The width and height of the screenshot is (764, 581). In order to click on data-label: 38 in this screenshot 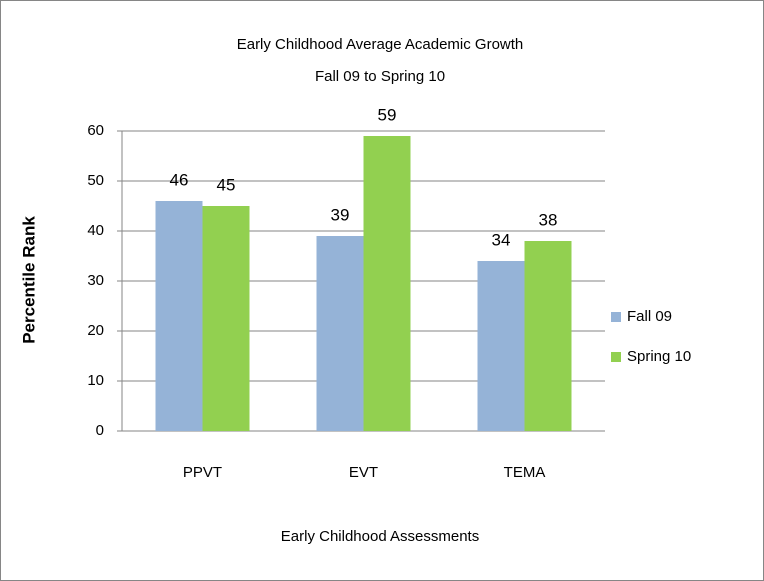, I will do `click(548, 219)`.